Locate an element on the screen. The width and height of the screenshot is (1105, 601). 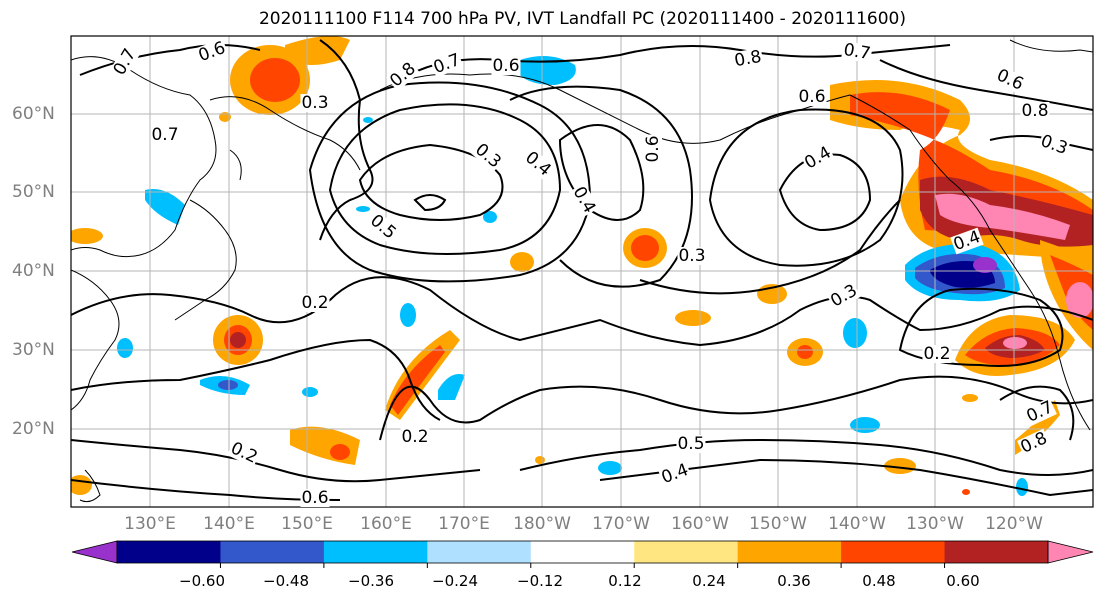
colorbar-tick: 0.36 is located at coordinates (794, 581).